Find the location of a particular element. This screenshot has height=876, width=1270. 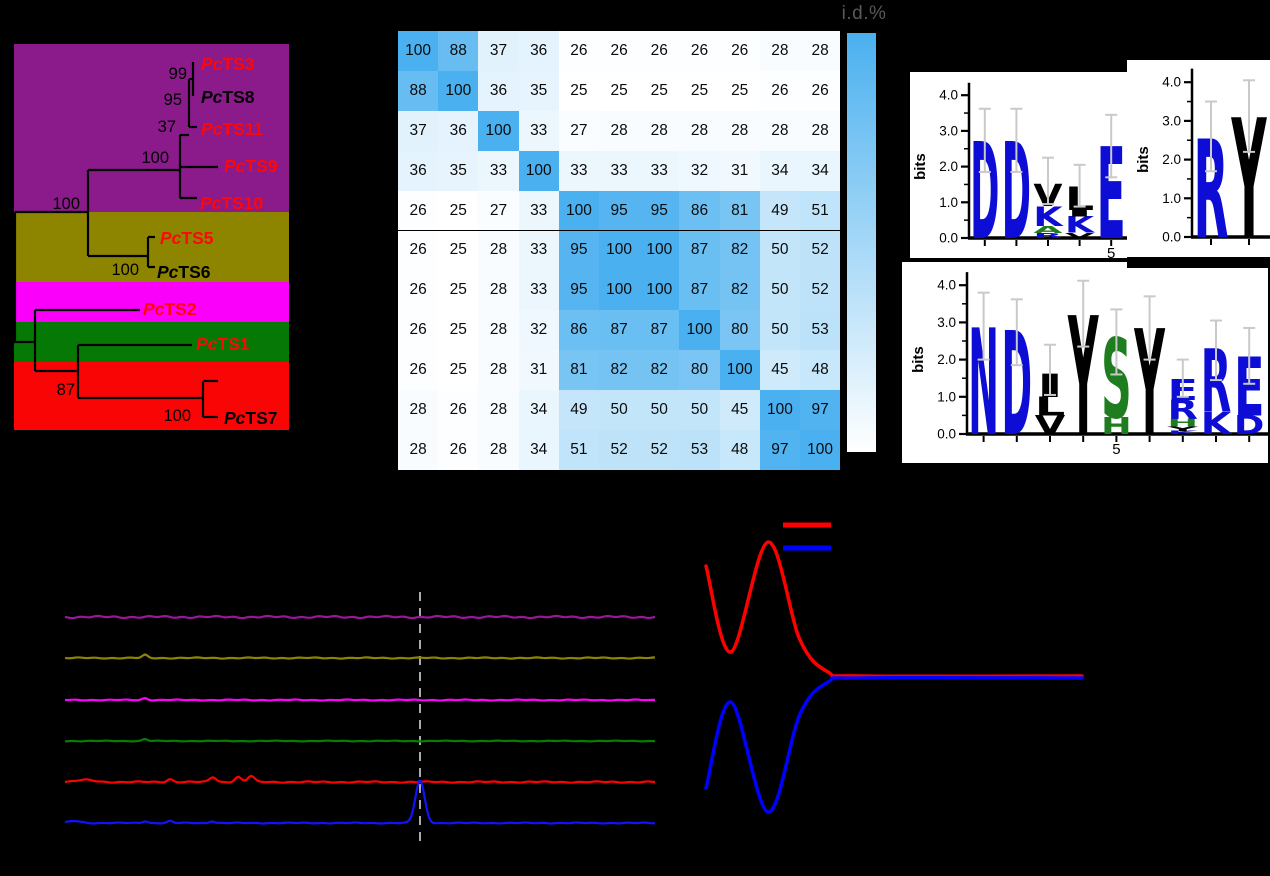

identity-cell: 27 is located at coordinates (578, 130).